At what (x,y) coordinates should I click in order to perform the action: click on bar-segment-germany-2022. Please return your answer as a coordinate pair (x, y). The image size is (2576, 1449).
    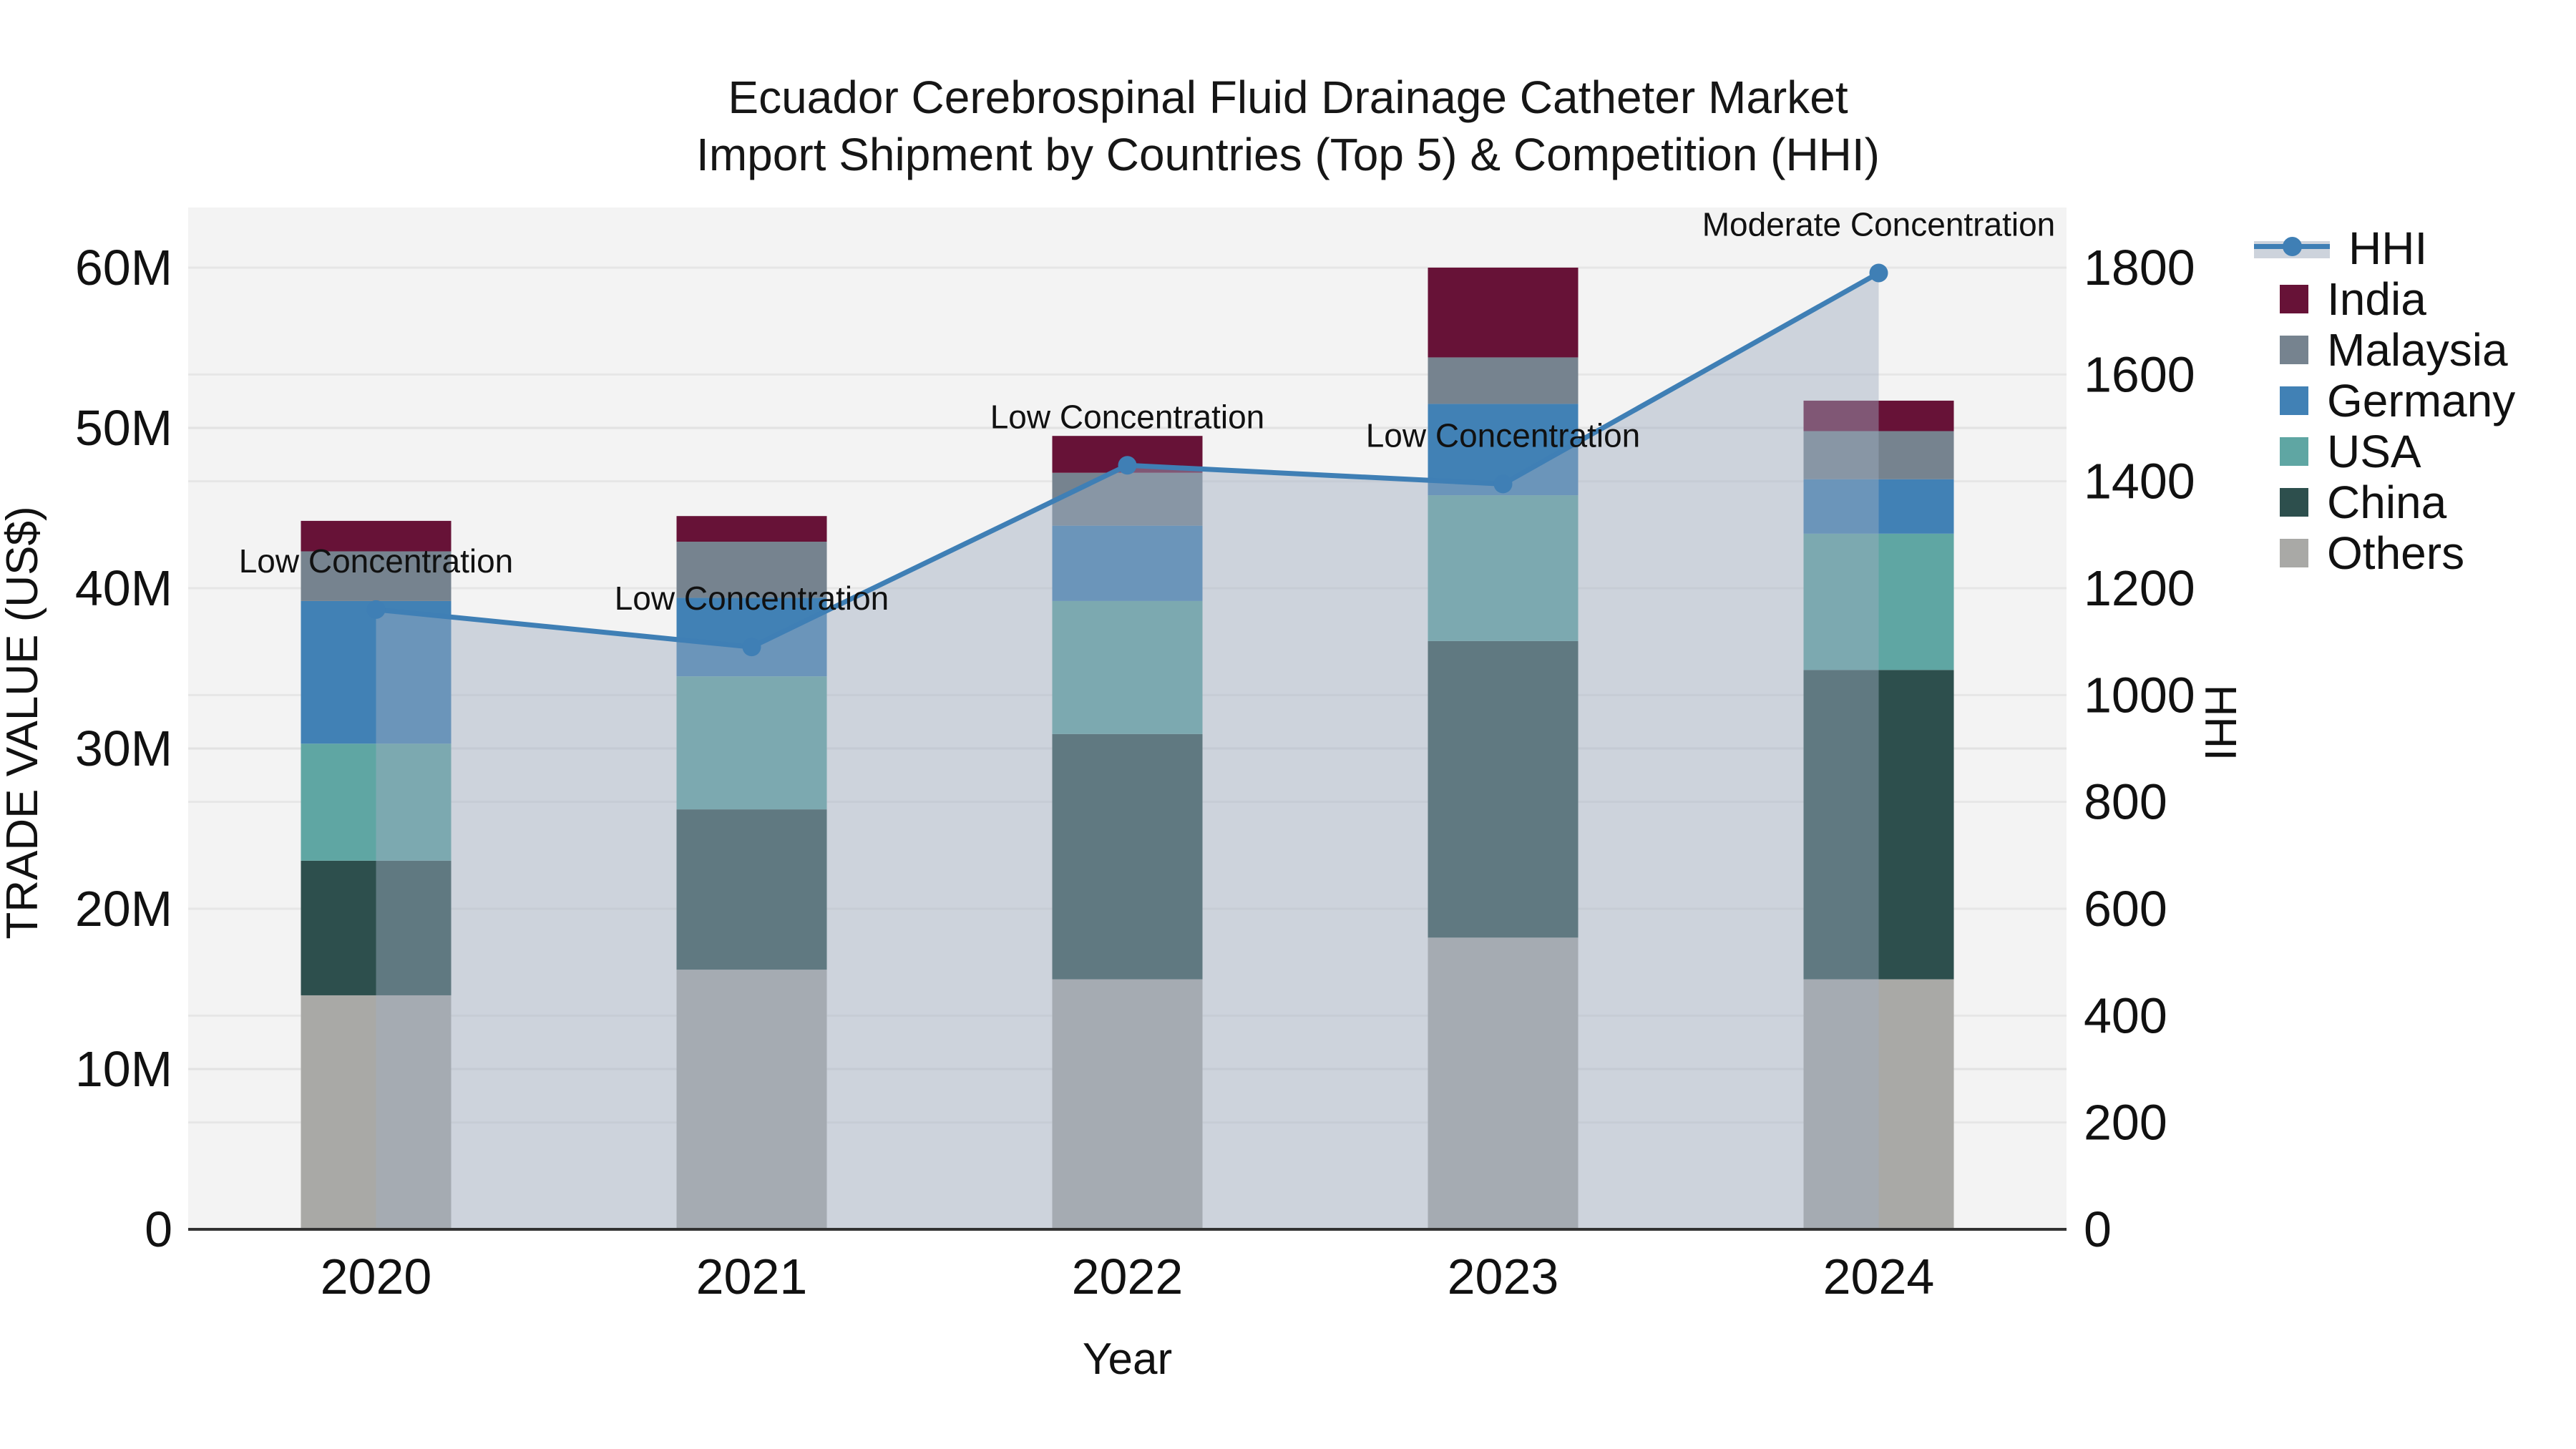
    Looking at the image, I should click on (1127, 563).